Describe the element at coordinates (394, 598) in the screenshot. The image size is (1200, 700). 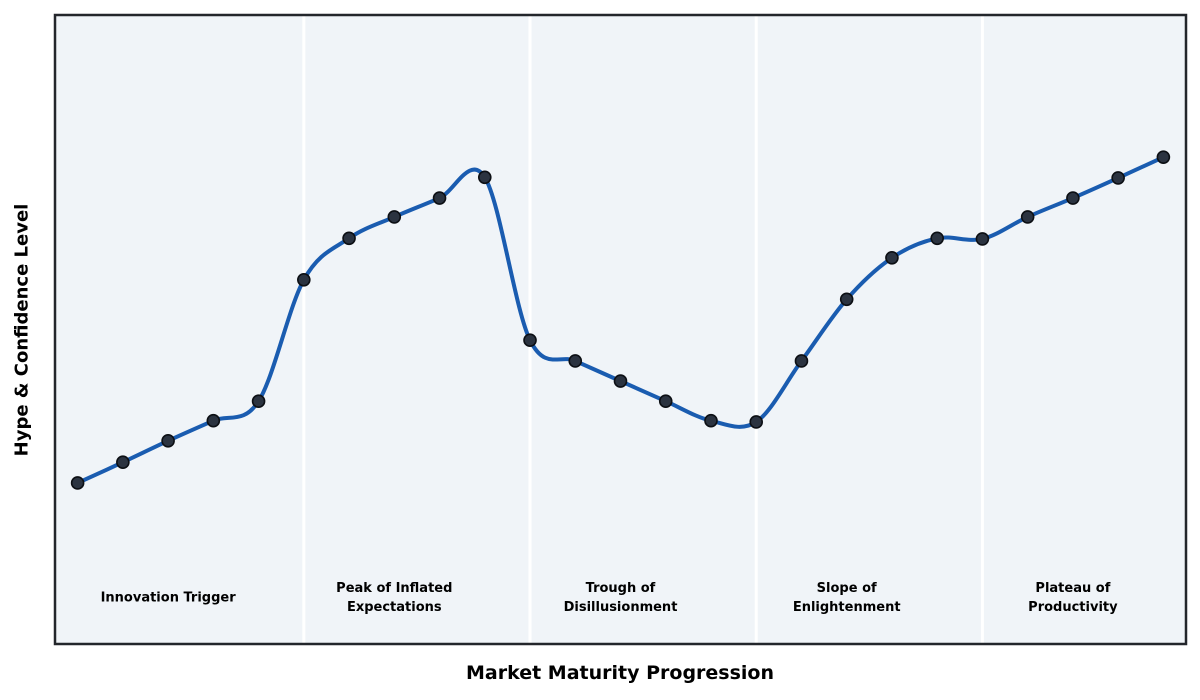
I see `phase-label-peak-of-inflated-expectations: Peak of Inflated Expectations` at that location.